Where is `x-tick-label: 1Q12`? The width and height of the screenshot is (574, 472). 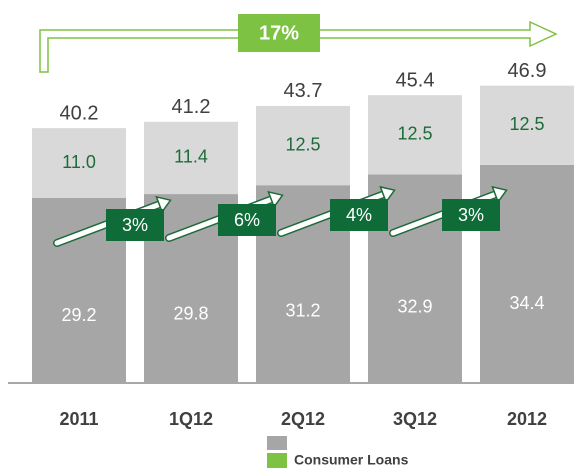 x-tick-label: 1Q12 is located at coordinates (191, 419).